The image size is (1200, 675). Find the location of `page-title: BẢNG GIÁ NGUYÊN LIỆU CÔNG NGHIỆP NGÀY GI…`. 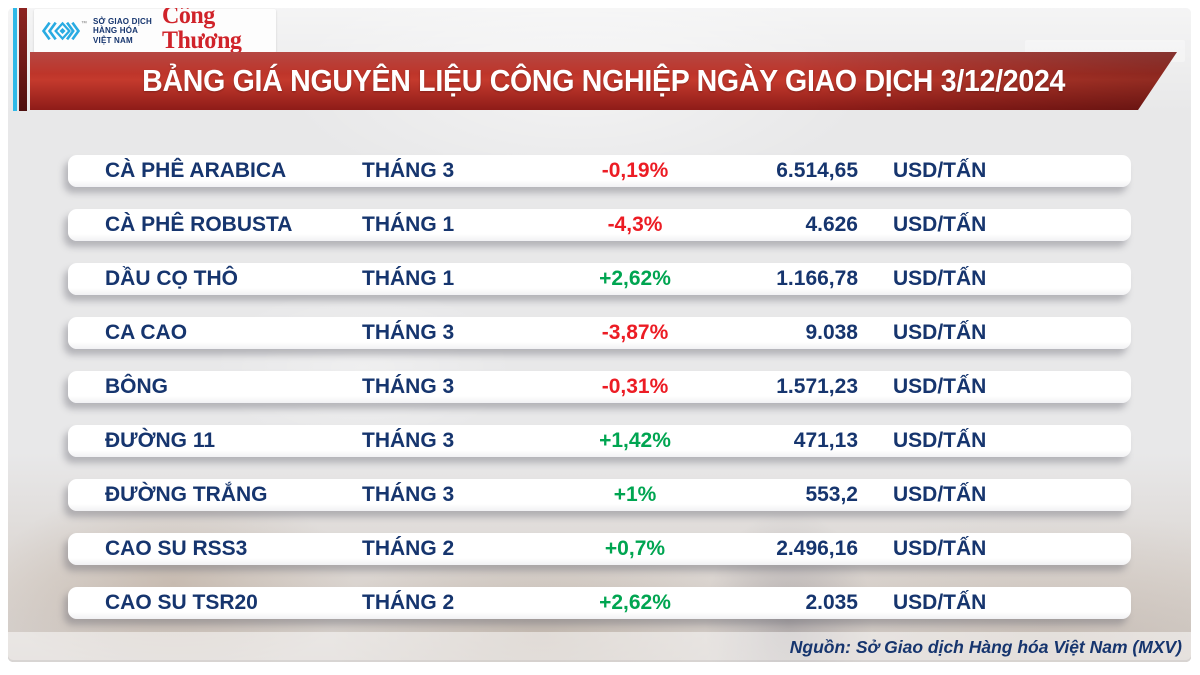

page-title: BẢNG GIÁ NGUYÊN LIỆU CÔNG NGHIỆP NGÀY GI… is located at coordinates (603, 80).